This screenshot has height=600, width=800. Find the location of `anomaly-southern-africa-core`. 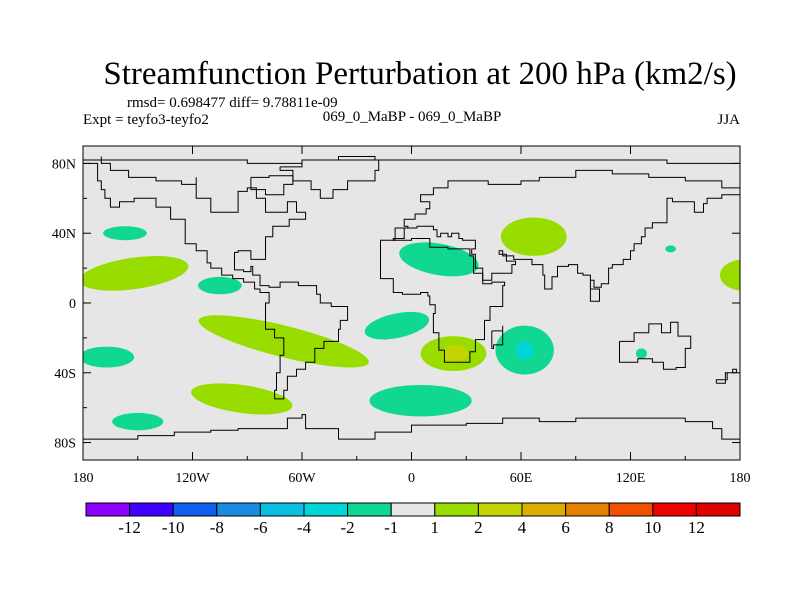

anomaly-southern-africa-core is located at coordinates (455, 353).